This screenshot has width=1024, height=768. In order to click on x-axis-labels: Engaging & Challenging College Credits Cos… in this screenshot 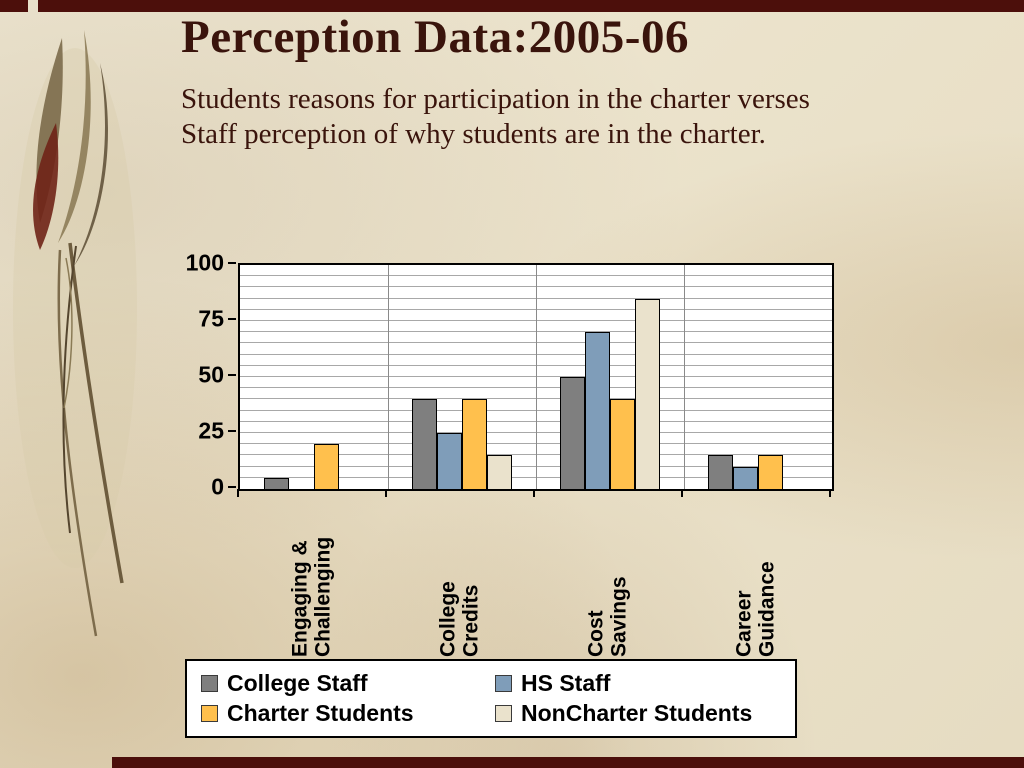, I will do `click(534, 578)`.